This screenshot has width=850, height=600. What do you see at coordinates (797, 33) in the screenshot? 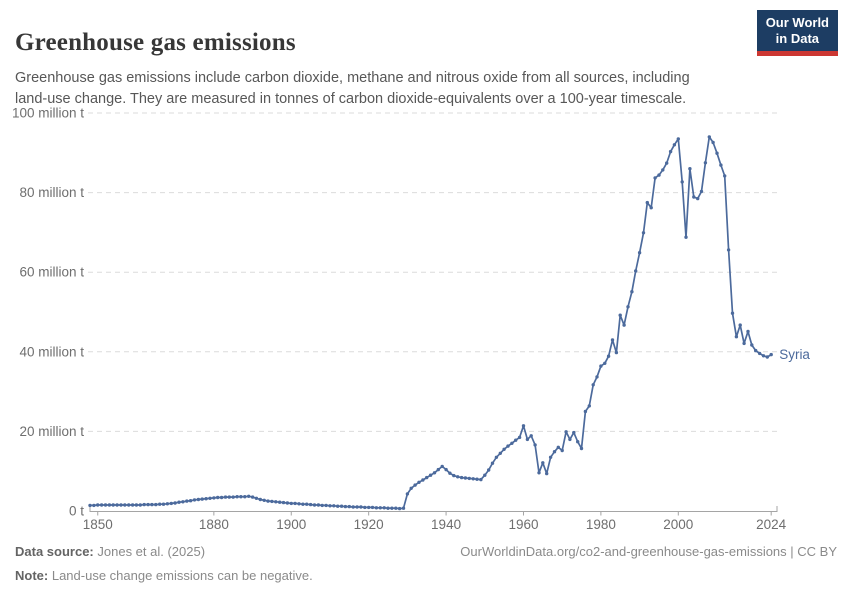
I see `owid-logo: Our World in Data` at bounding box center [797, 33].